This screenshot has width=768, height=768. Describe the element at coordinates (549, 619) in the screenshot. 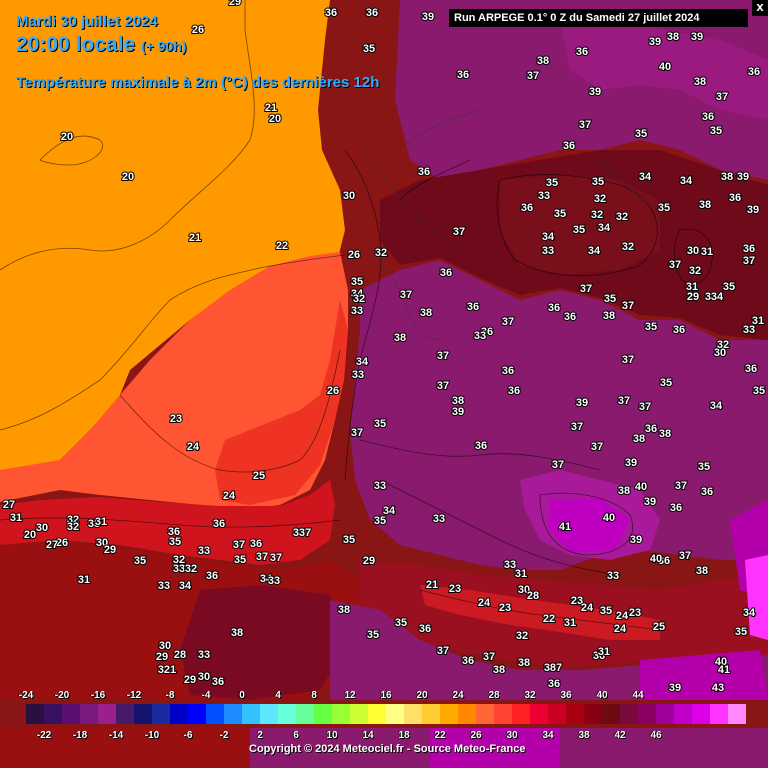

I see `temperature-value: 22` at that location.